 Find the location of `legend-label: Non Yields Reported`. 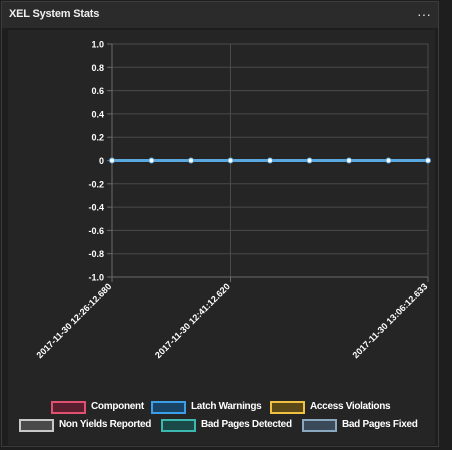

legend-label: Non Yields Reported is located at coordinates (105, 424).